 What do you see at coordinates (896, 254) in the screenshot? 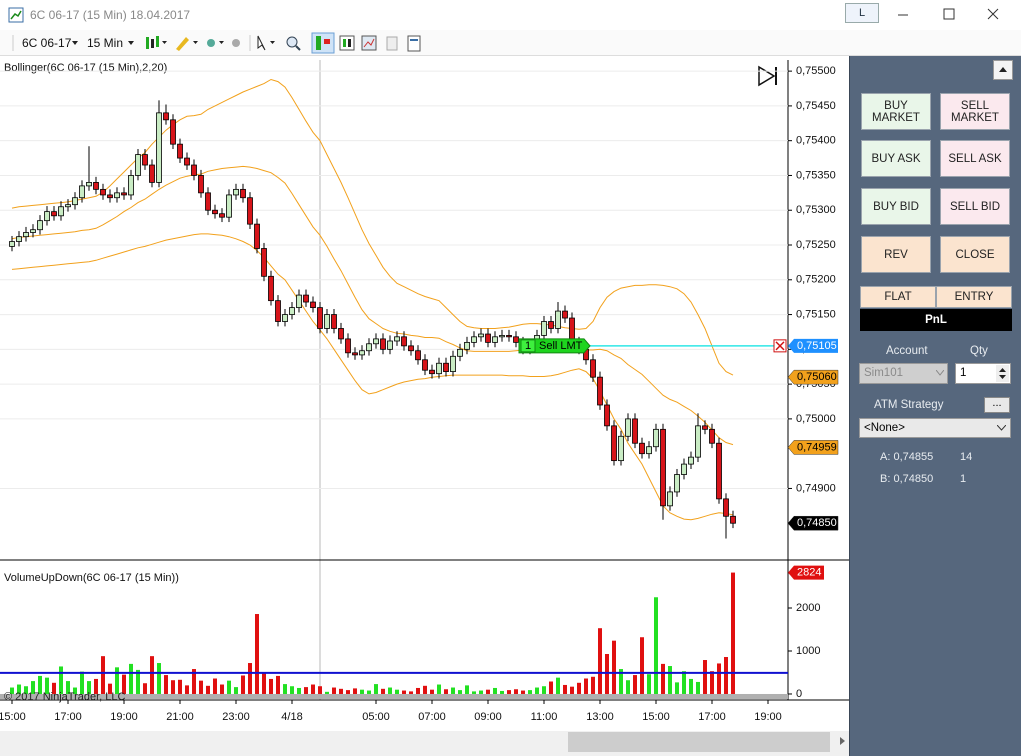
I see `order-button: REV` at bounding box center [896, 254].